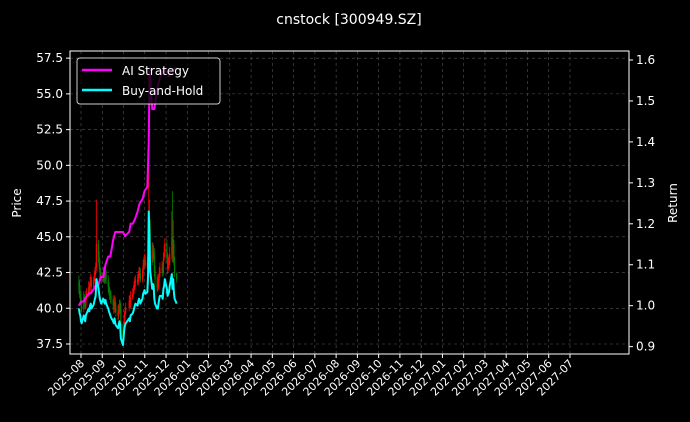  I want to click on y-left-tick-label: 52.5, so click(49, 130).